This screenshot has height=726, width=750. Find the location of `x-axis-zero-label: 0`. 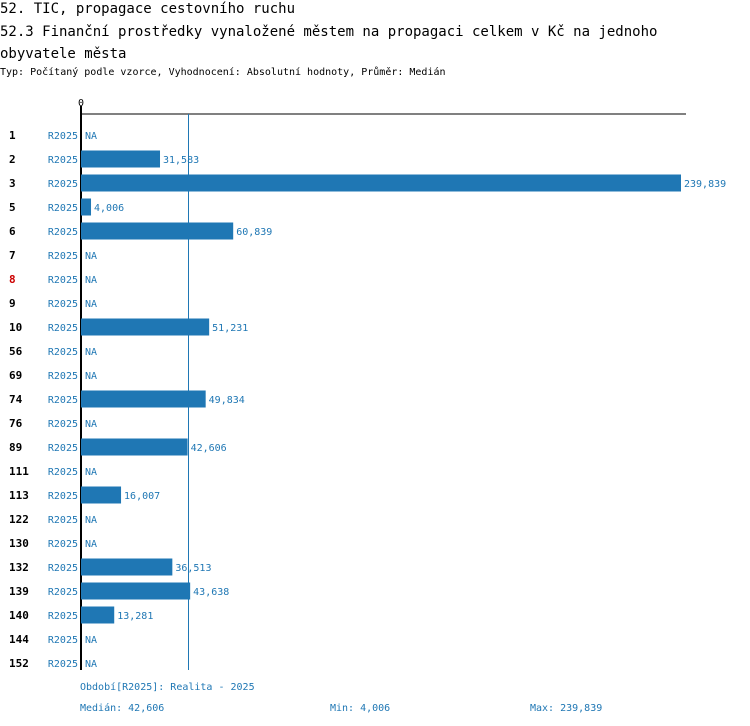

x-axis-zero-label: 0 is located at coordinates (81, 103).